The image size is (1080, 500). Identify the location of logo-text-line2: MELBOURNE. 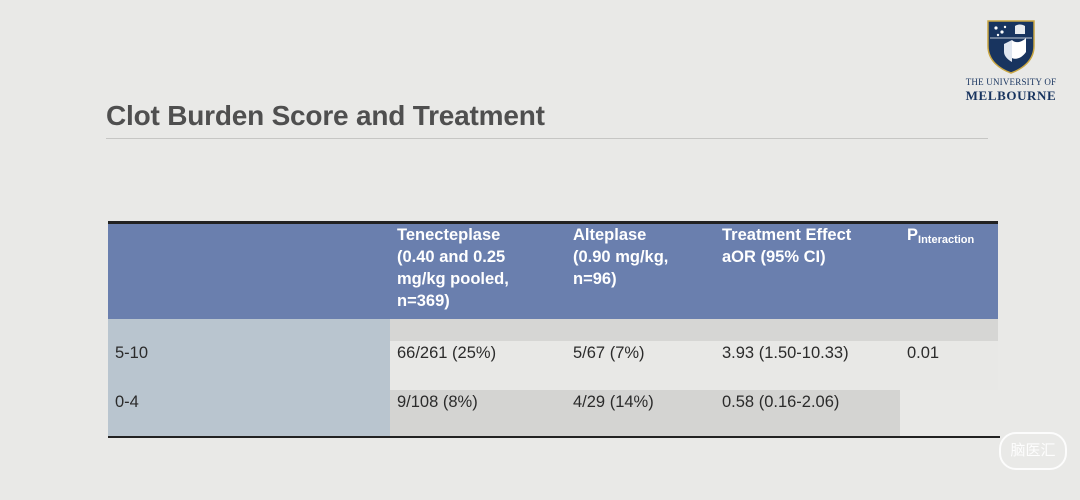
(1011, 95).